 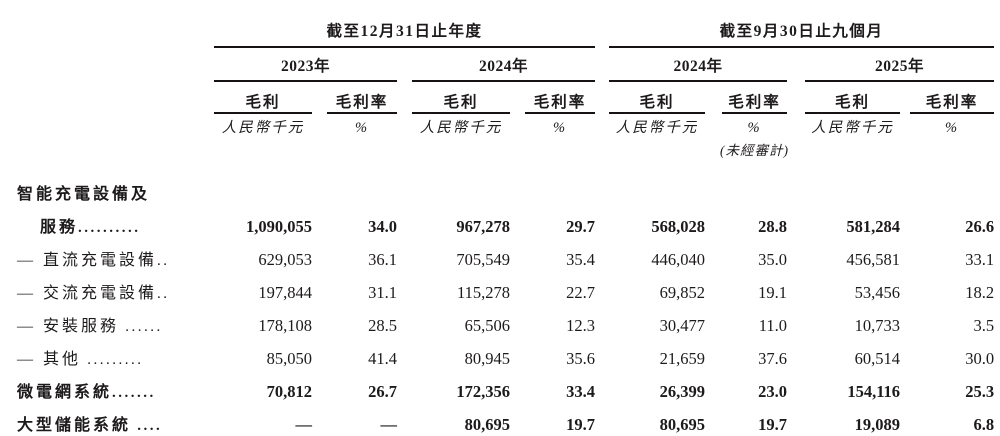 I want to click on value-cell: 705,549, so click(x=483, y=259).